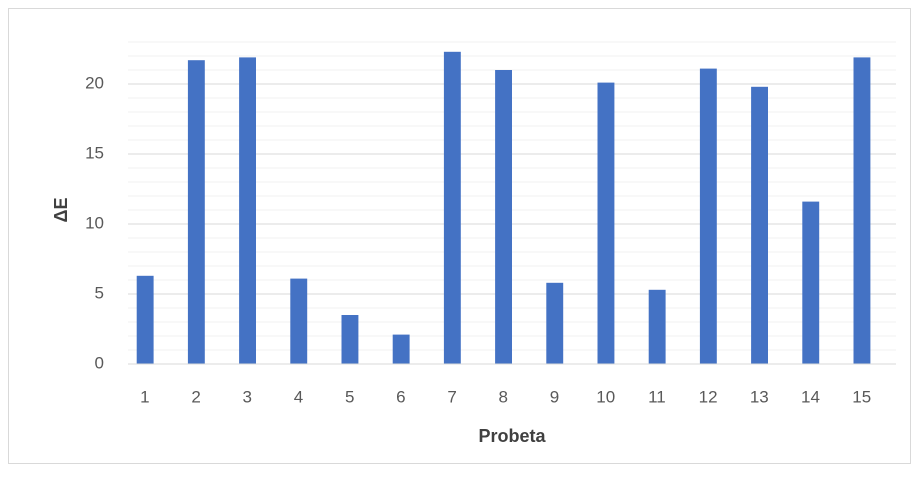 This screenshot has width=920, height=477. What do you see at coordinates (99, 292) in the screenshot?
I see `y-tick-label: 5` at bounding box center [99, 292].